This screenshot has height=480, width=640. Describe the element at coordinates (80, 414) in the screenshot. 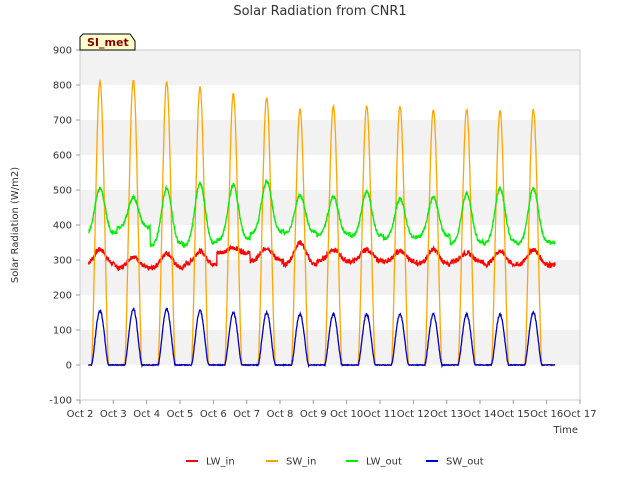

I see `x-tick-label: Oct 2` at that location.